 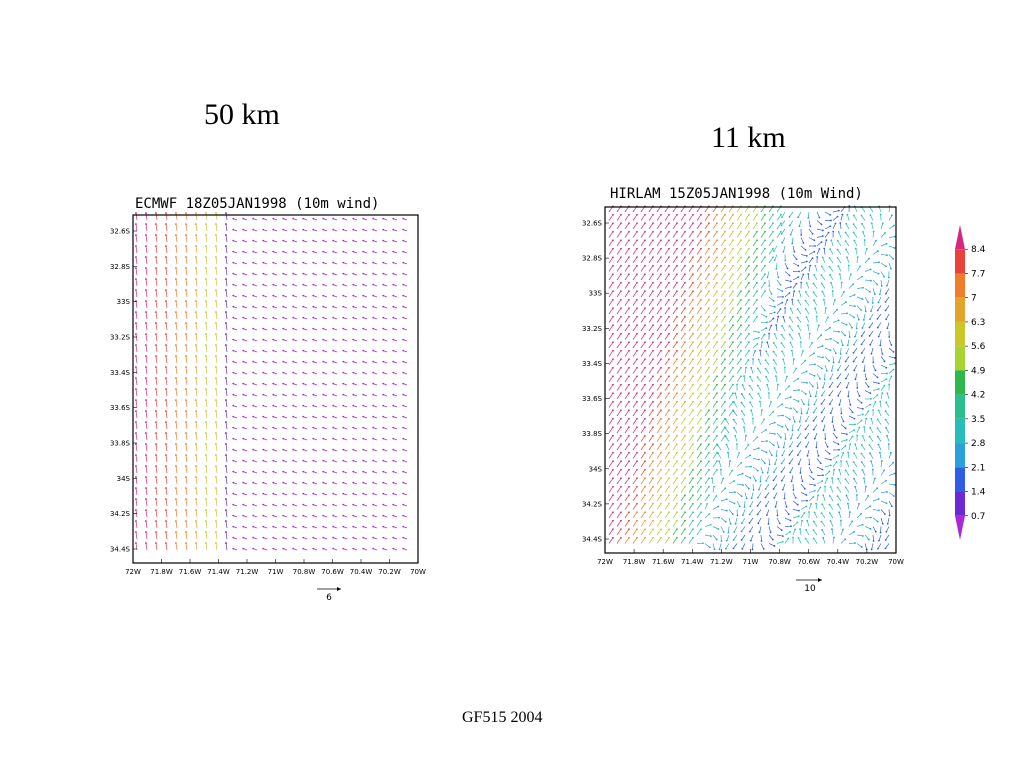 What do you see at coordinates (502, 717) in the screenshot?
I see `footer-text: GF515 2004` at bounding box center [502, 717].